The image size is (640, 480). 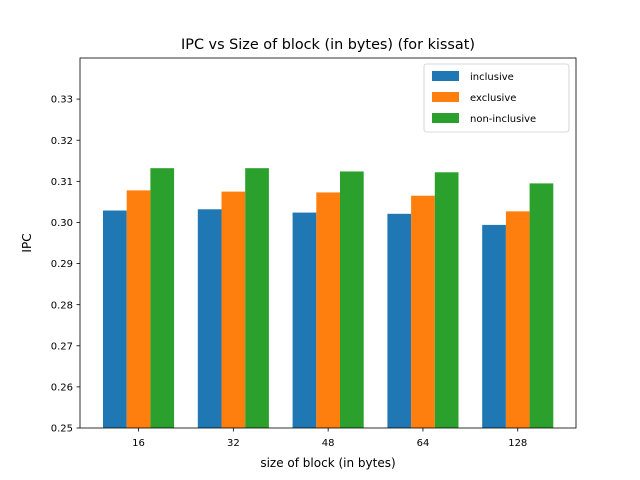 I want to click on y-tick-label: 0.31, so click(x=62, y=182).